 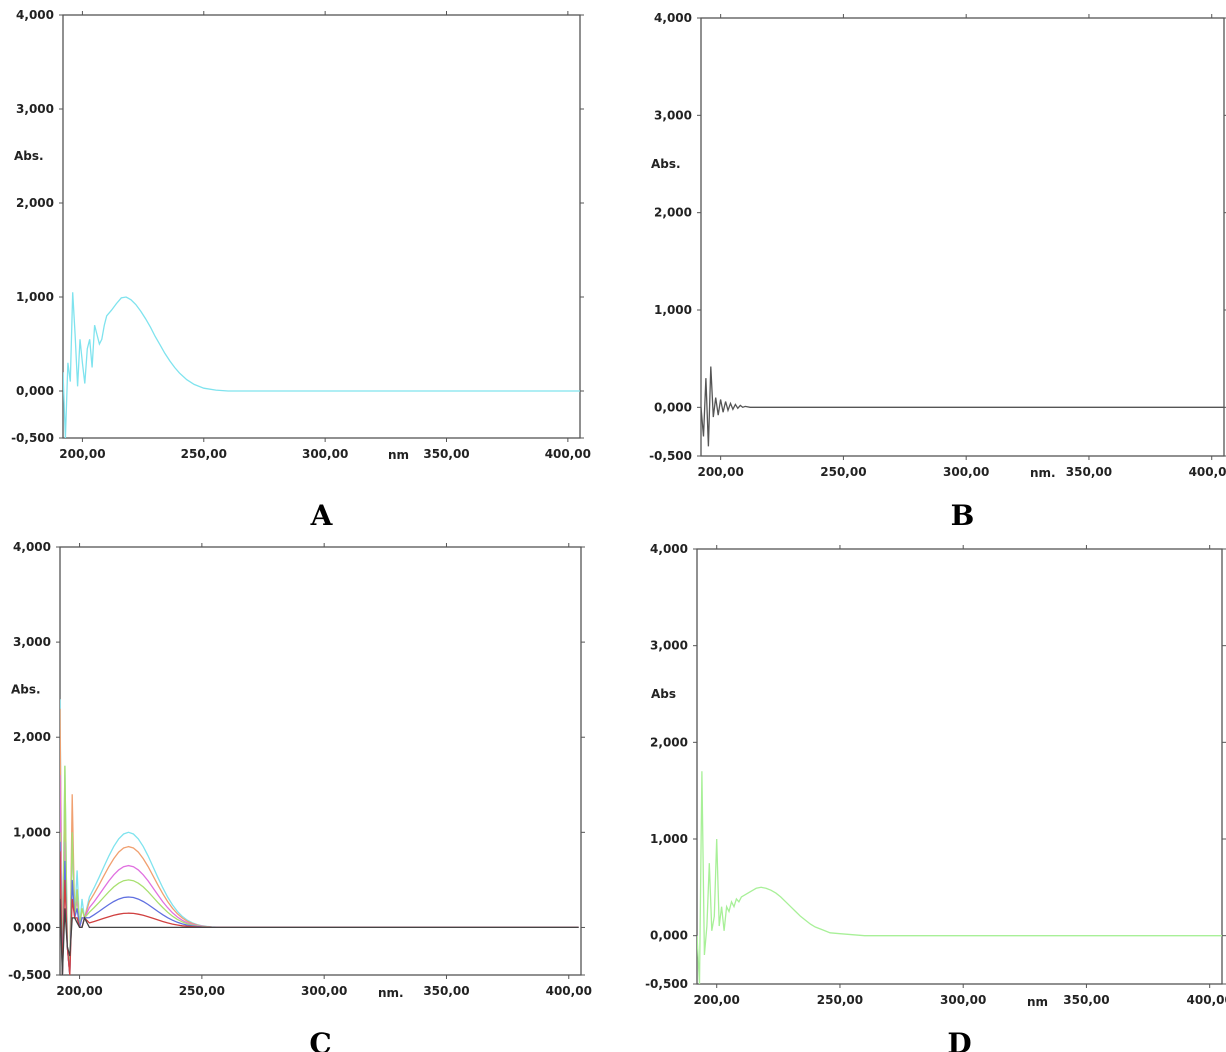 What do you see at coordinates (322, 515) in the screenshot?
I see `panel-label: A` at bounding box center [322, 515].